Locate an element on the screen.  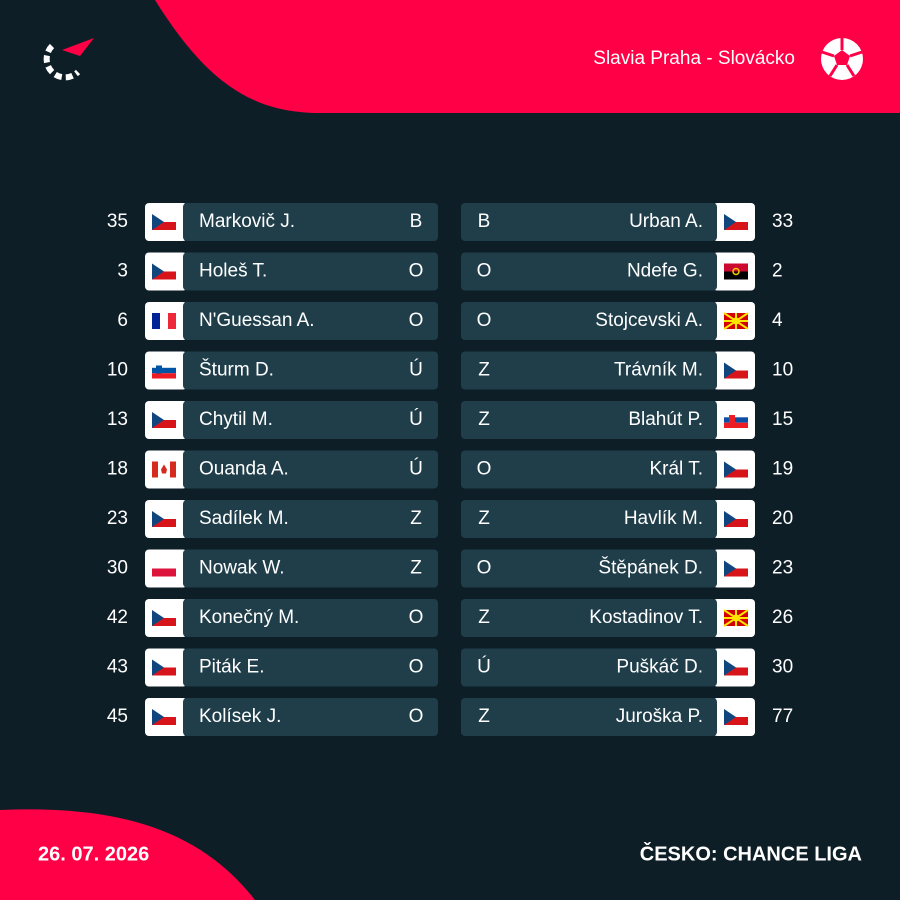
shirt-number: 18 is located at coordinates (117, 469).